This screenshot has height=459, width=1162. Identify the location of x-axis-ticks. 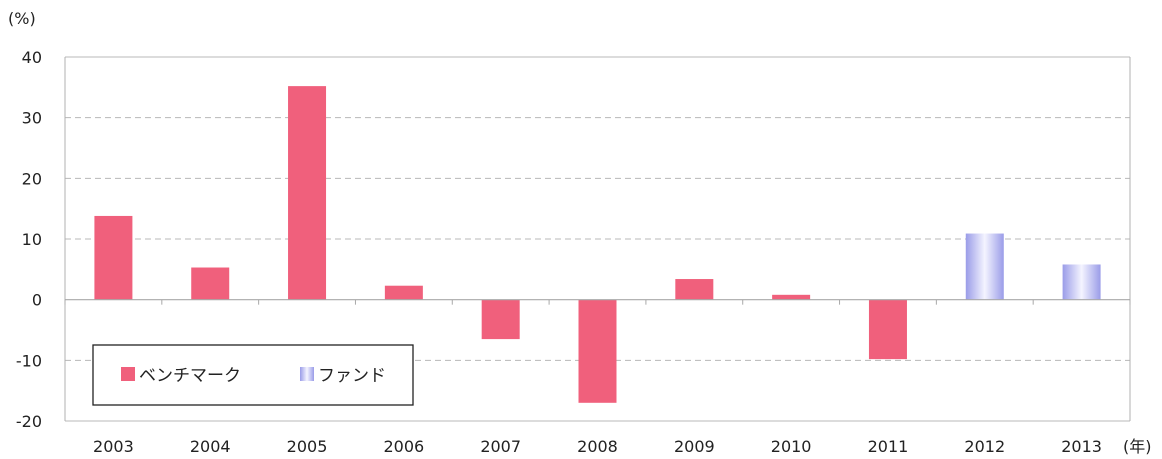
(597, 302).